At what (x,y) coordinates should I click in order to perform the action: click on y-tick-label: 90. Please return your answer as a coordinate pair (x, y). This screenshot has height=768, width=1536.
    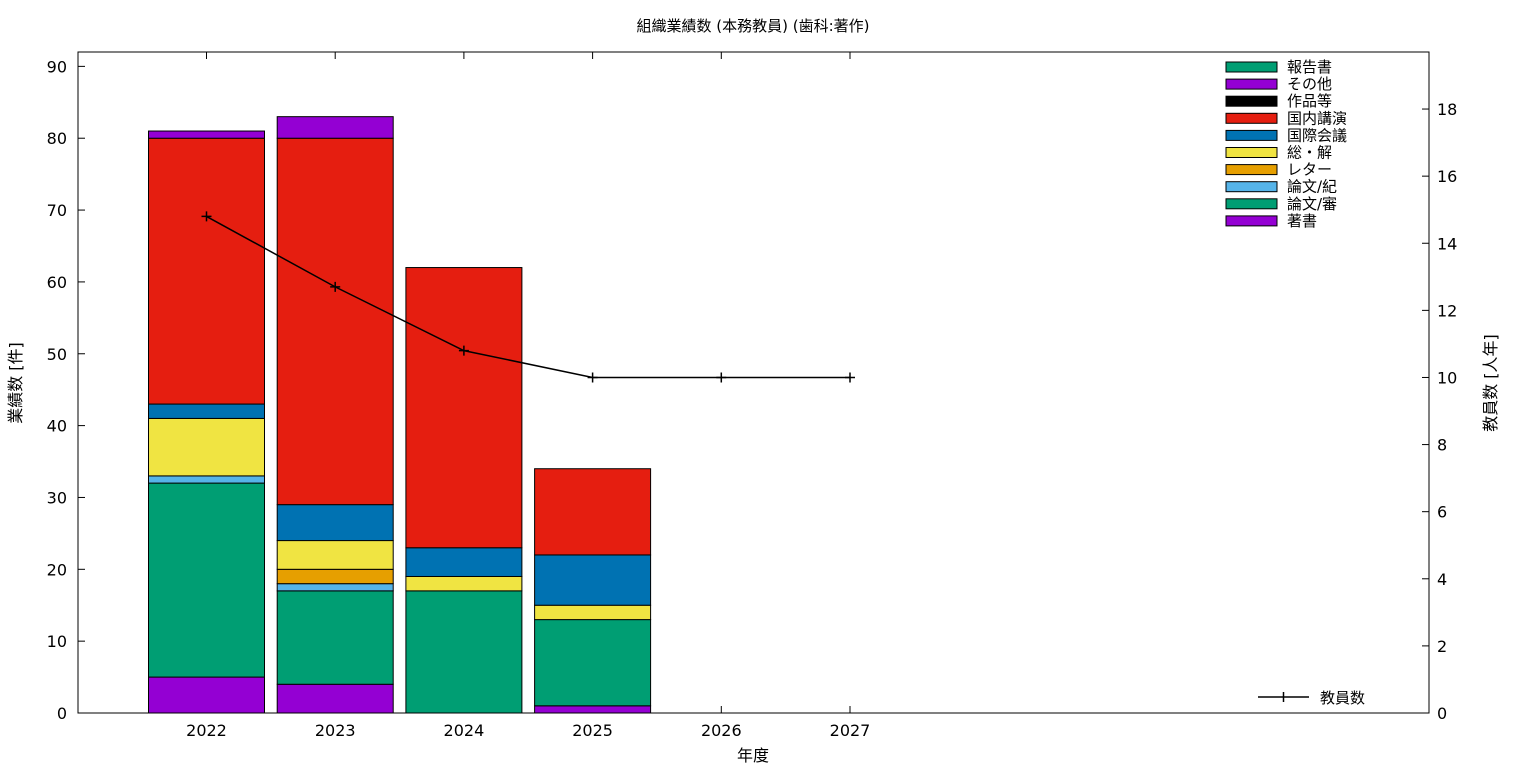
    Looking at the image, I should click on (57, 66).